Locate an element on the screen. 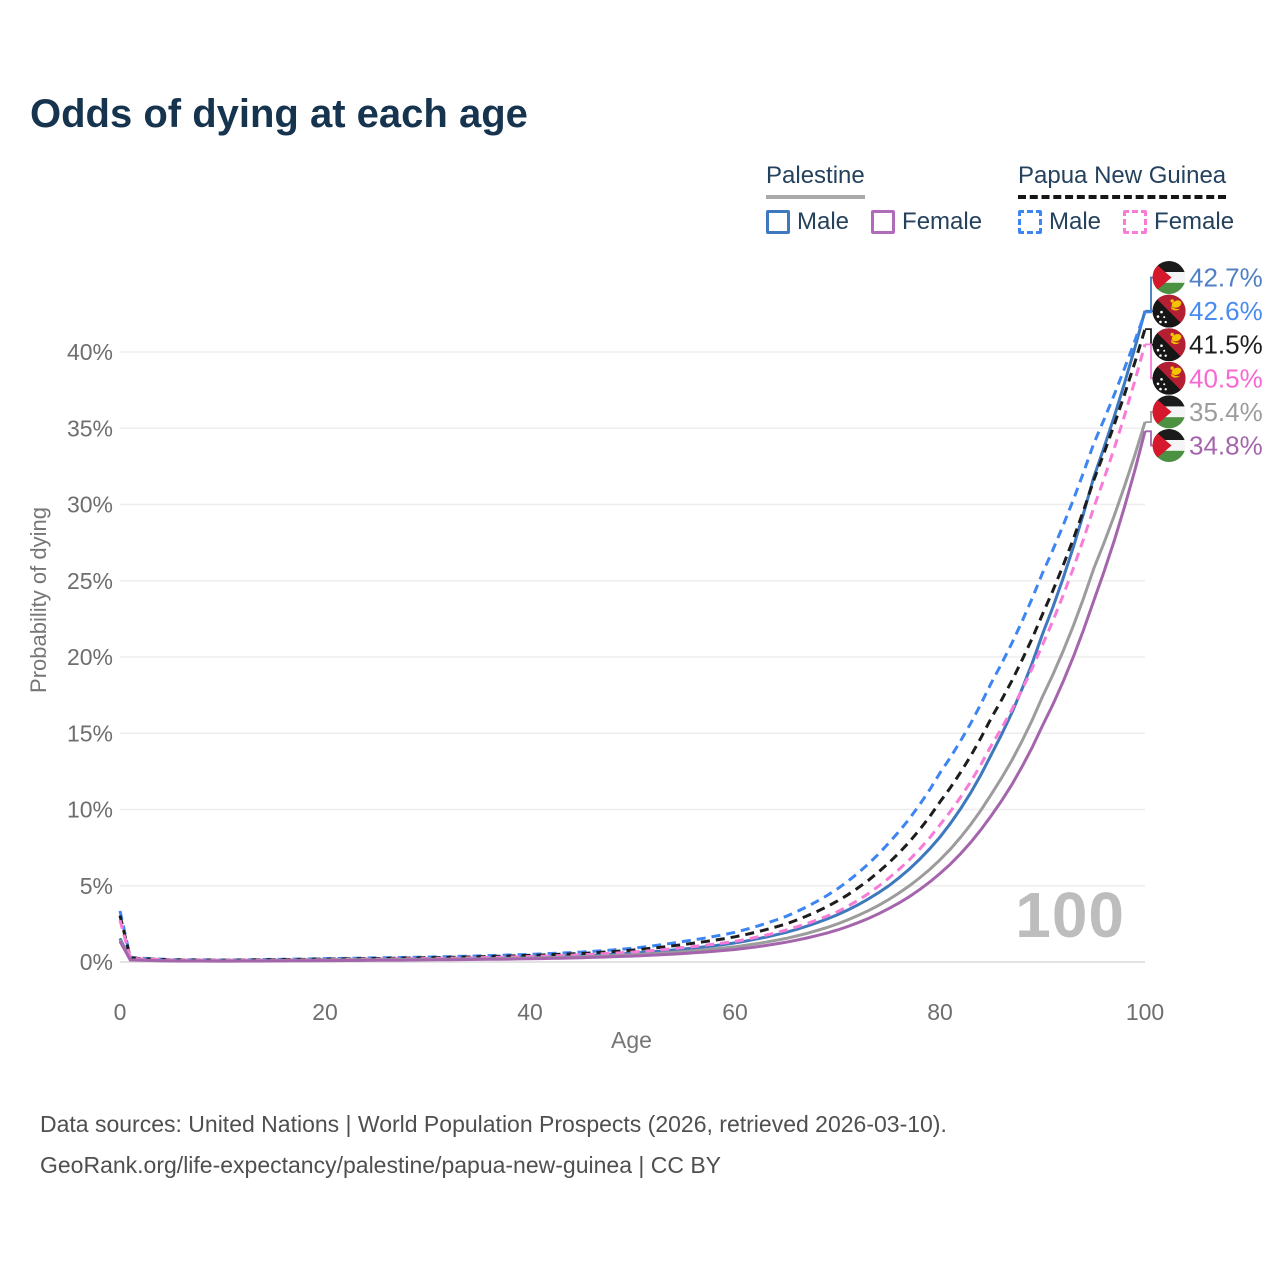  legend-item-png-female: Female is located at coordinates (1178, 222).